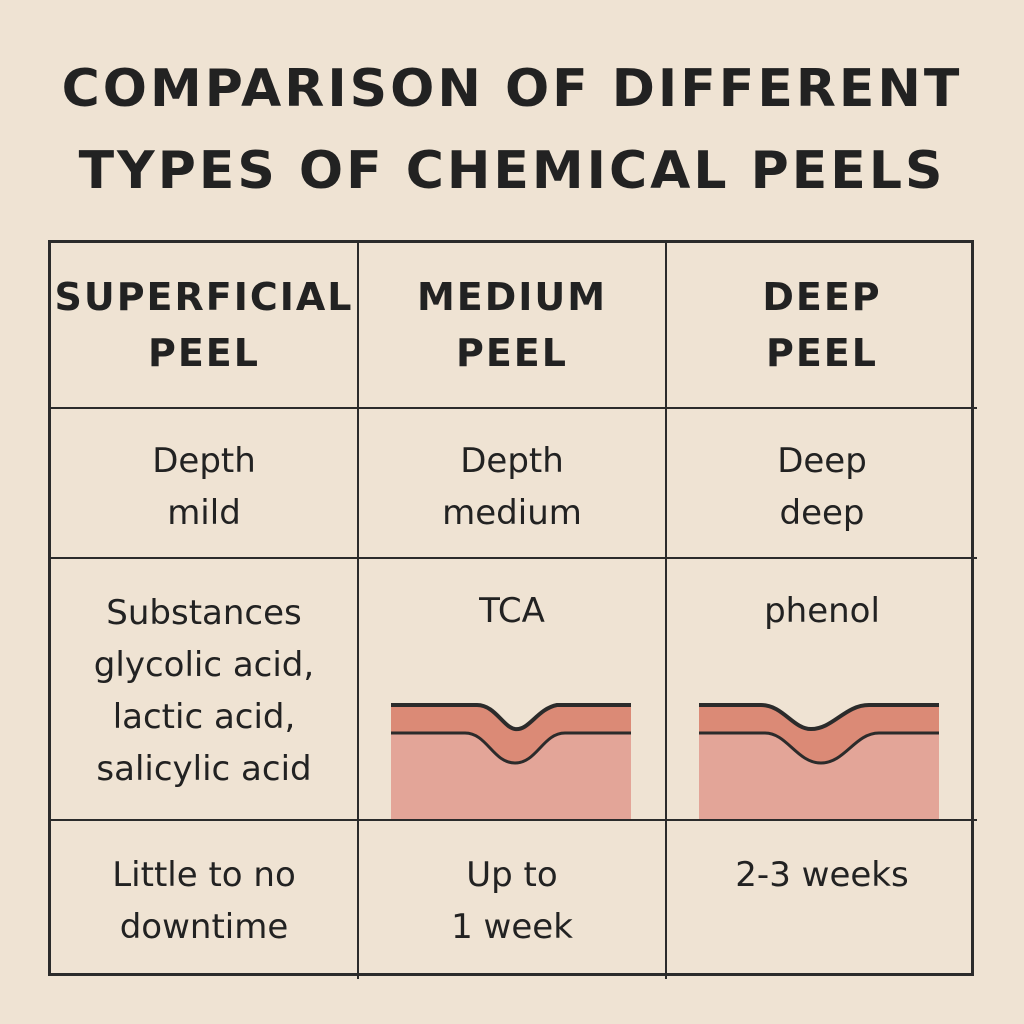 This screenshot has height=1024, width=1024. Describe the element at coordinates (822, 900) in the screenshot. I see `downtime-cell-deep: 2-3 weeks` at that location.